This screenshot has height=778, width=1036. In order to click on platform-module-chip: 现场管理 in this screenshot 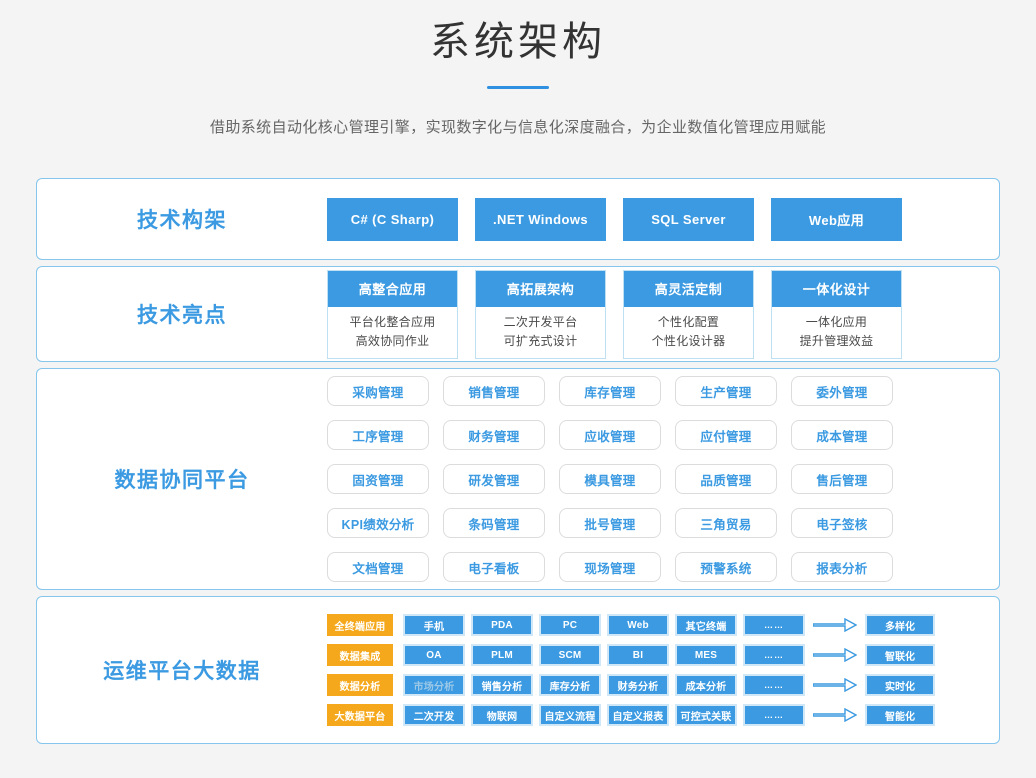, I will do `click(610, 567)`.